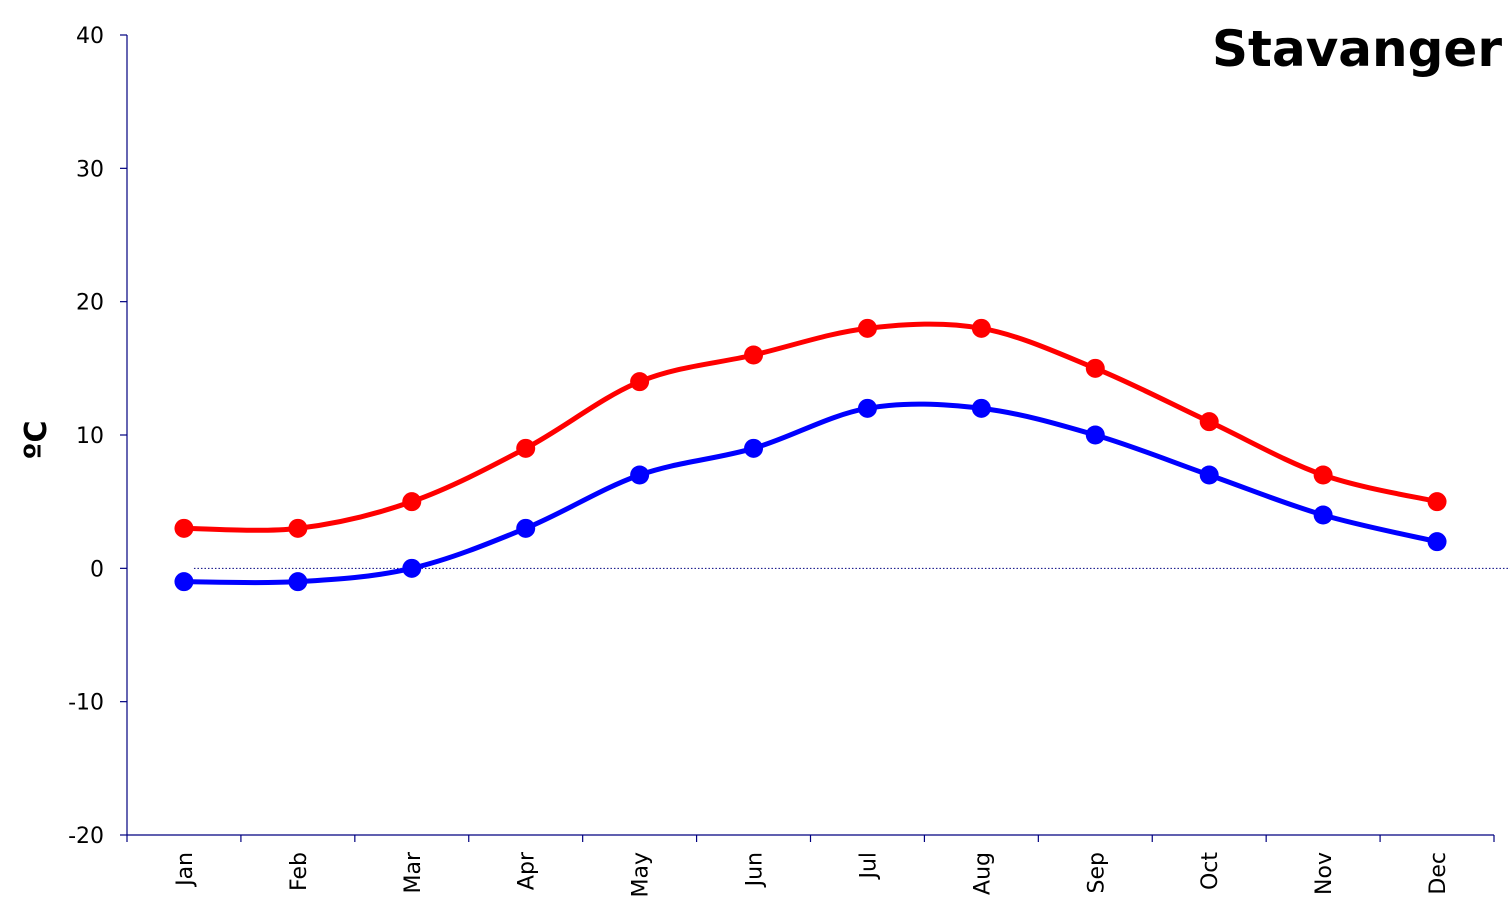  I want to click on x-tick-labels: Jan Feb Mar Apr May Jun Jul Aug Sep Oct Nov Dec, so click(812, 874).